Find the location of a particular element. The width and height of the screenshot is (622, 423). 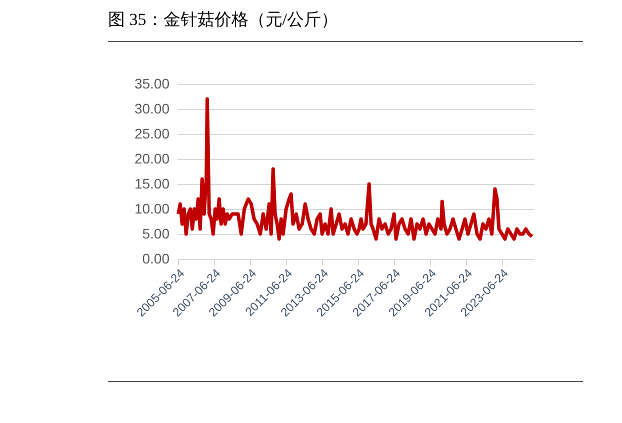

y-tick-label: 10.00 is located at coordinates (152, 208).